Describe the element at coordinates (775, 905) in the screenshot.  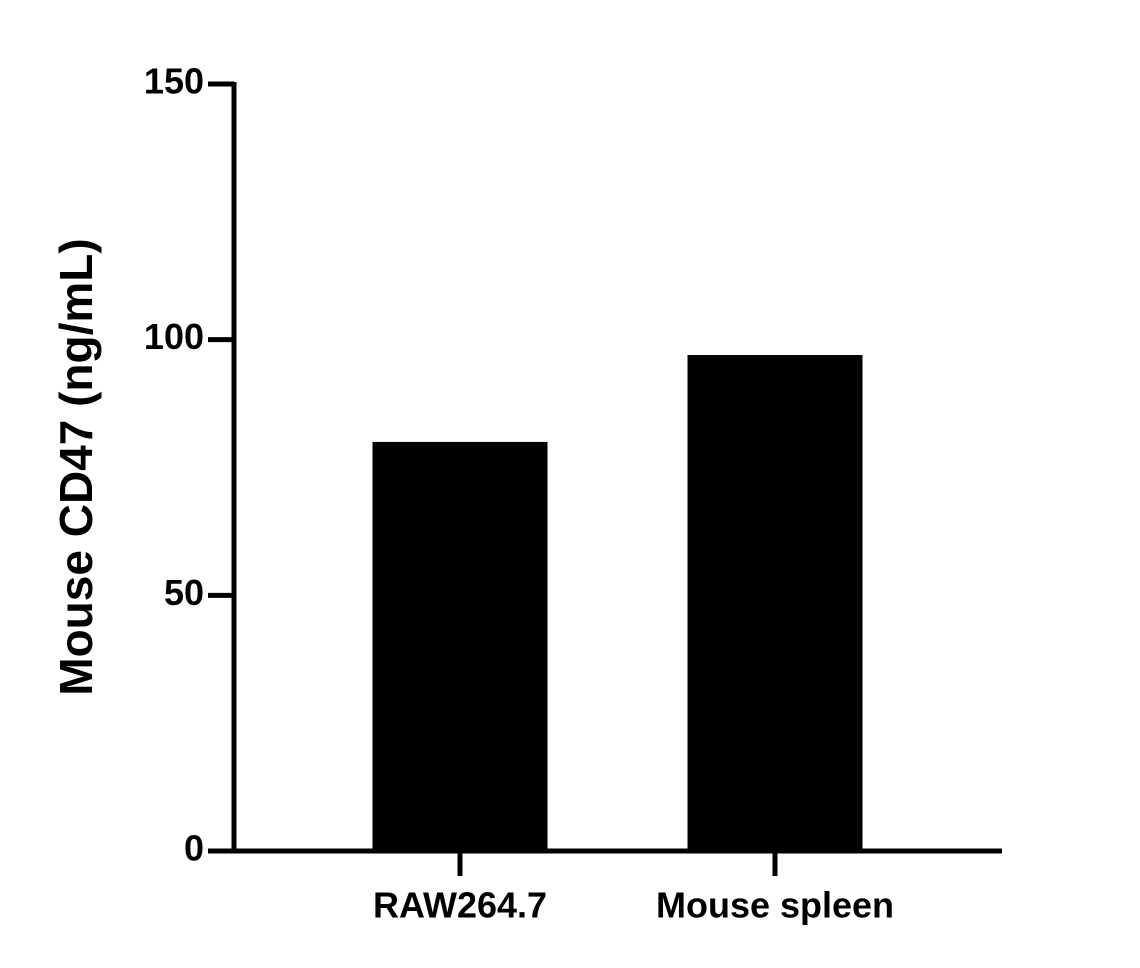
I see `x-tick-label: Mouse spleen` at that location.